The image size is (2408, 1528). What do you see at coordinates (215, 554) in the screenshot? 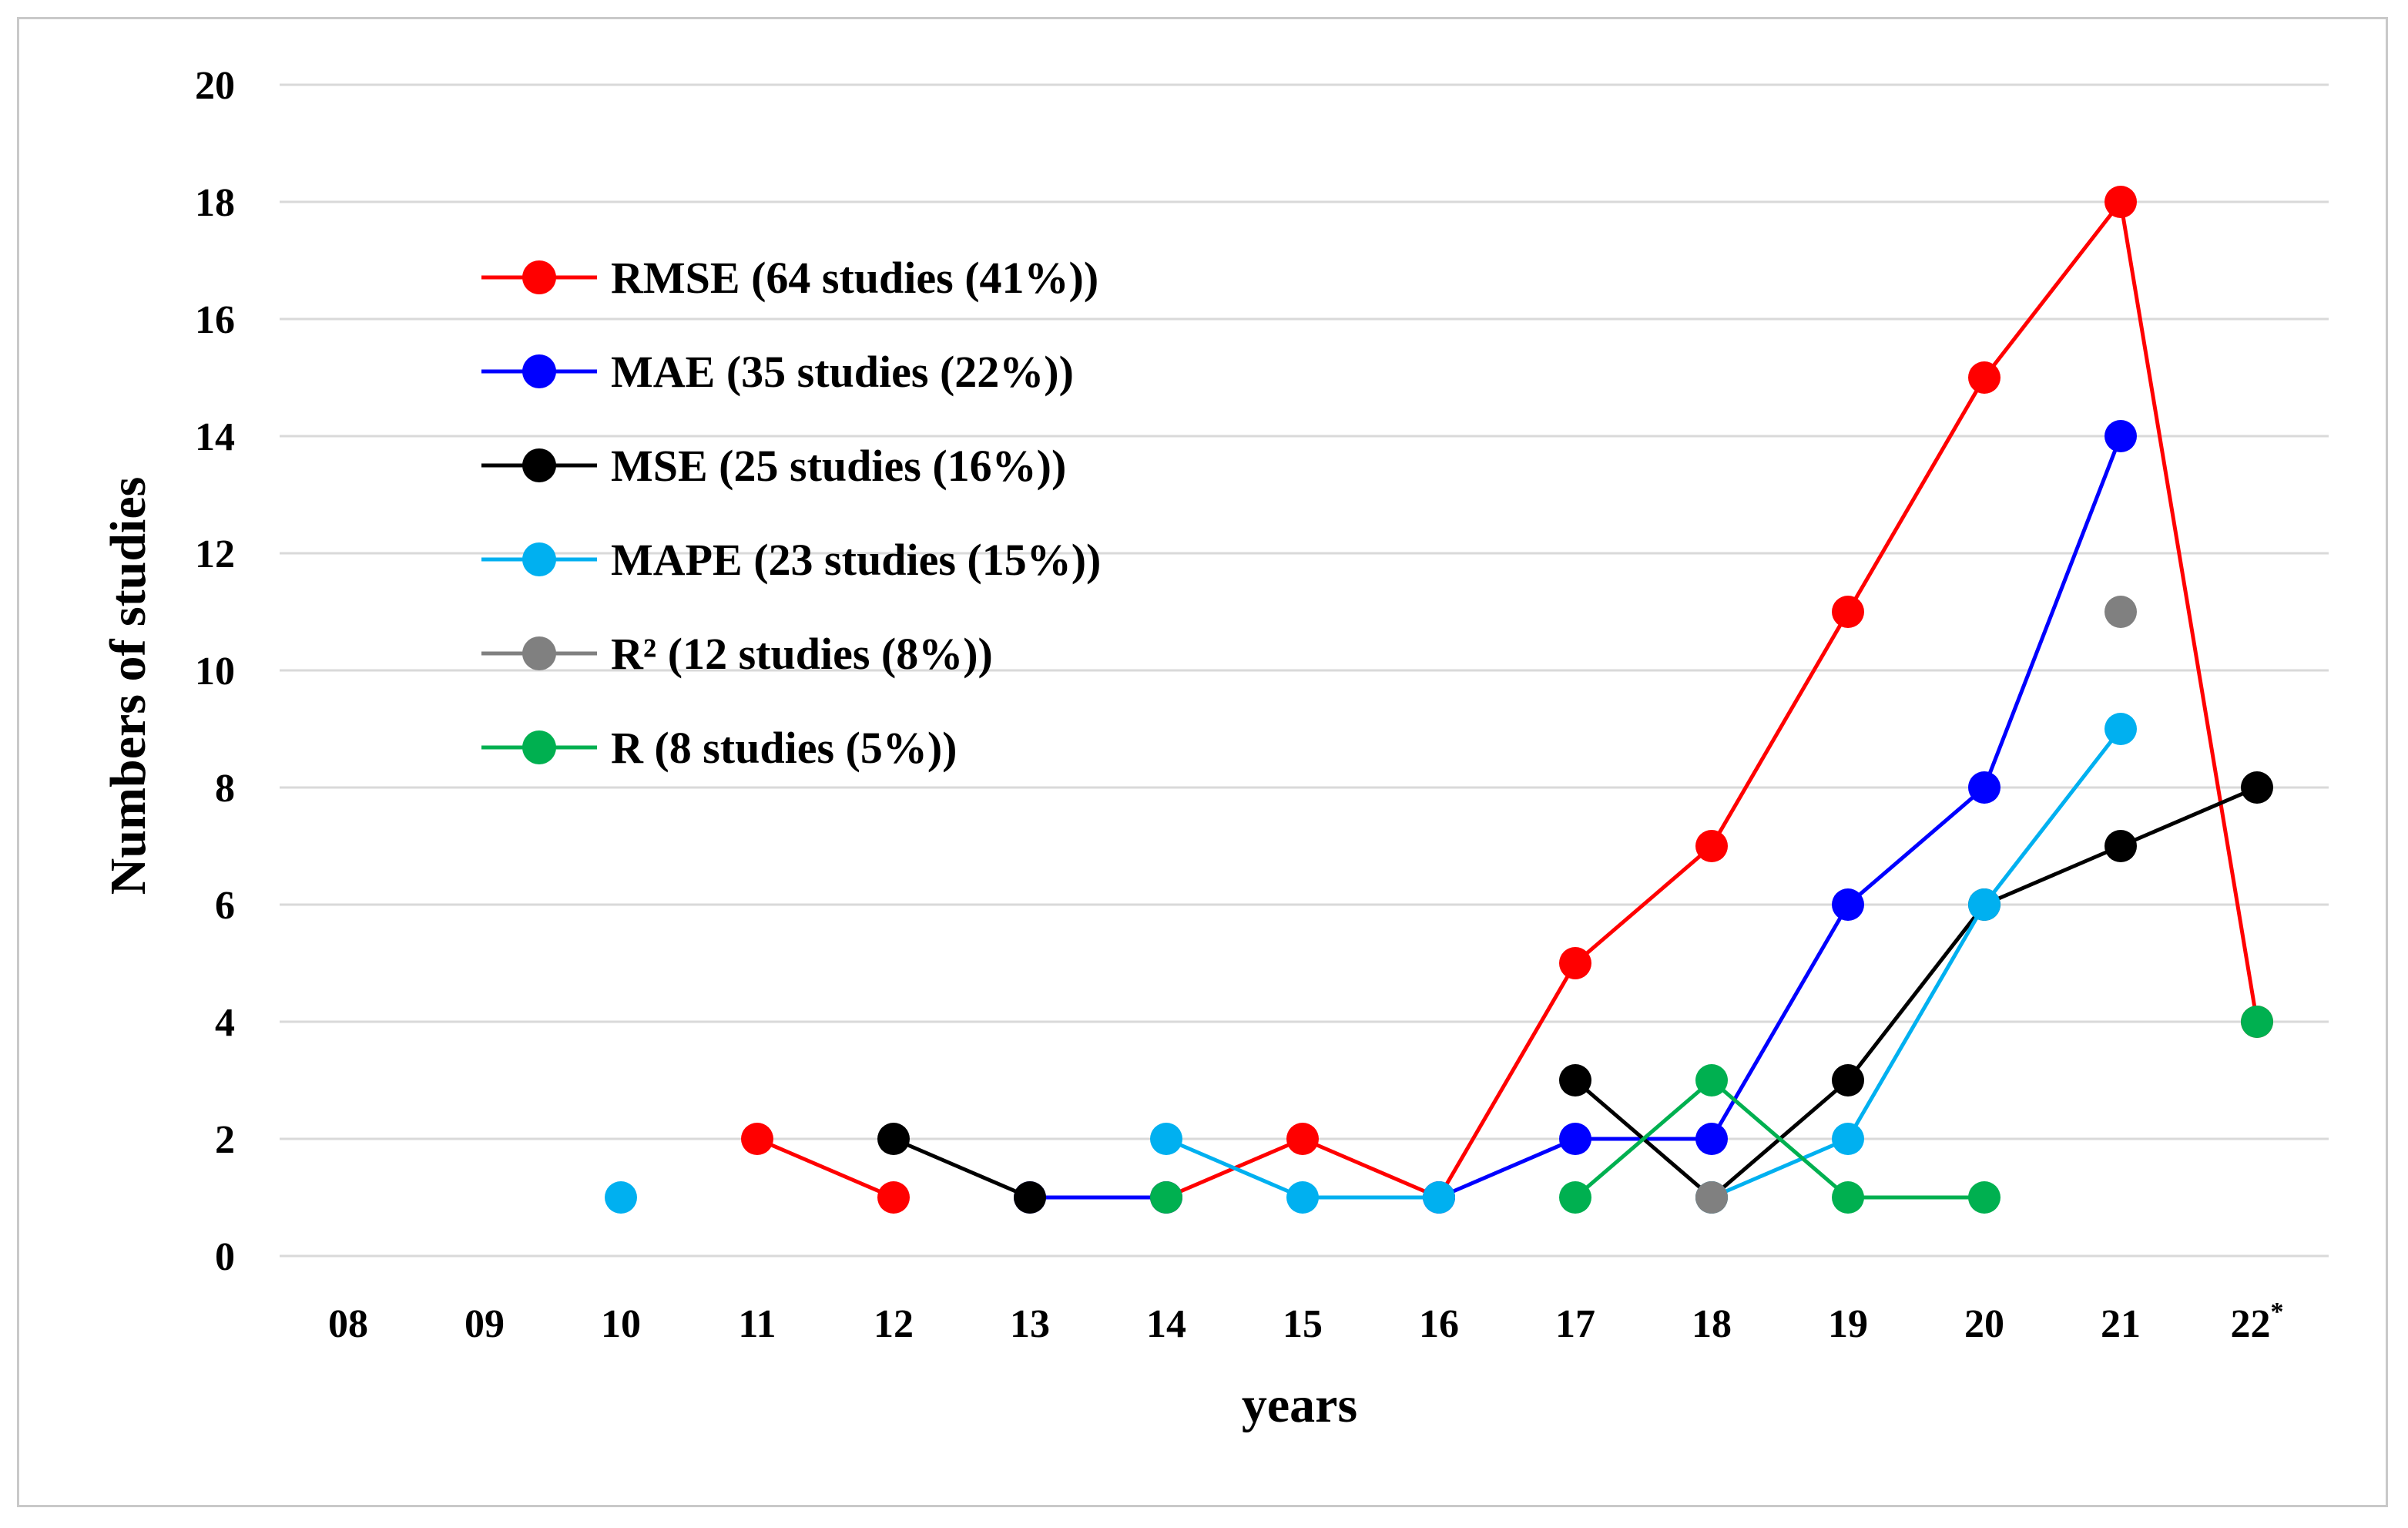
I see `y-tick-label: 12` at bounding box center [215, 554].